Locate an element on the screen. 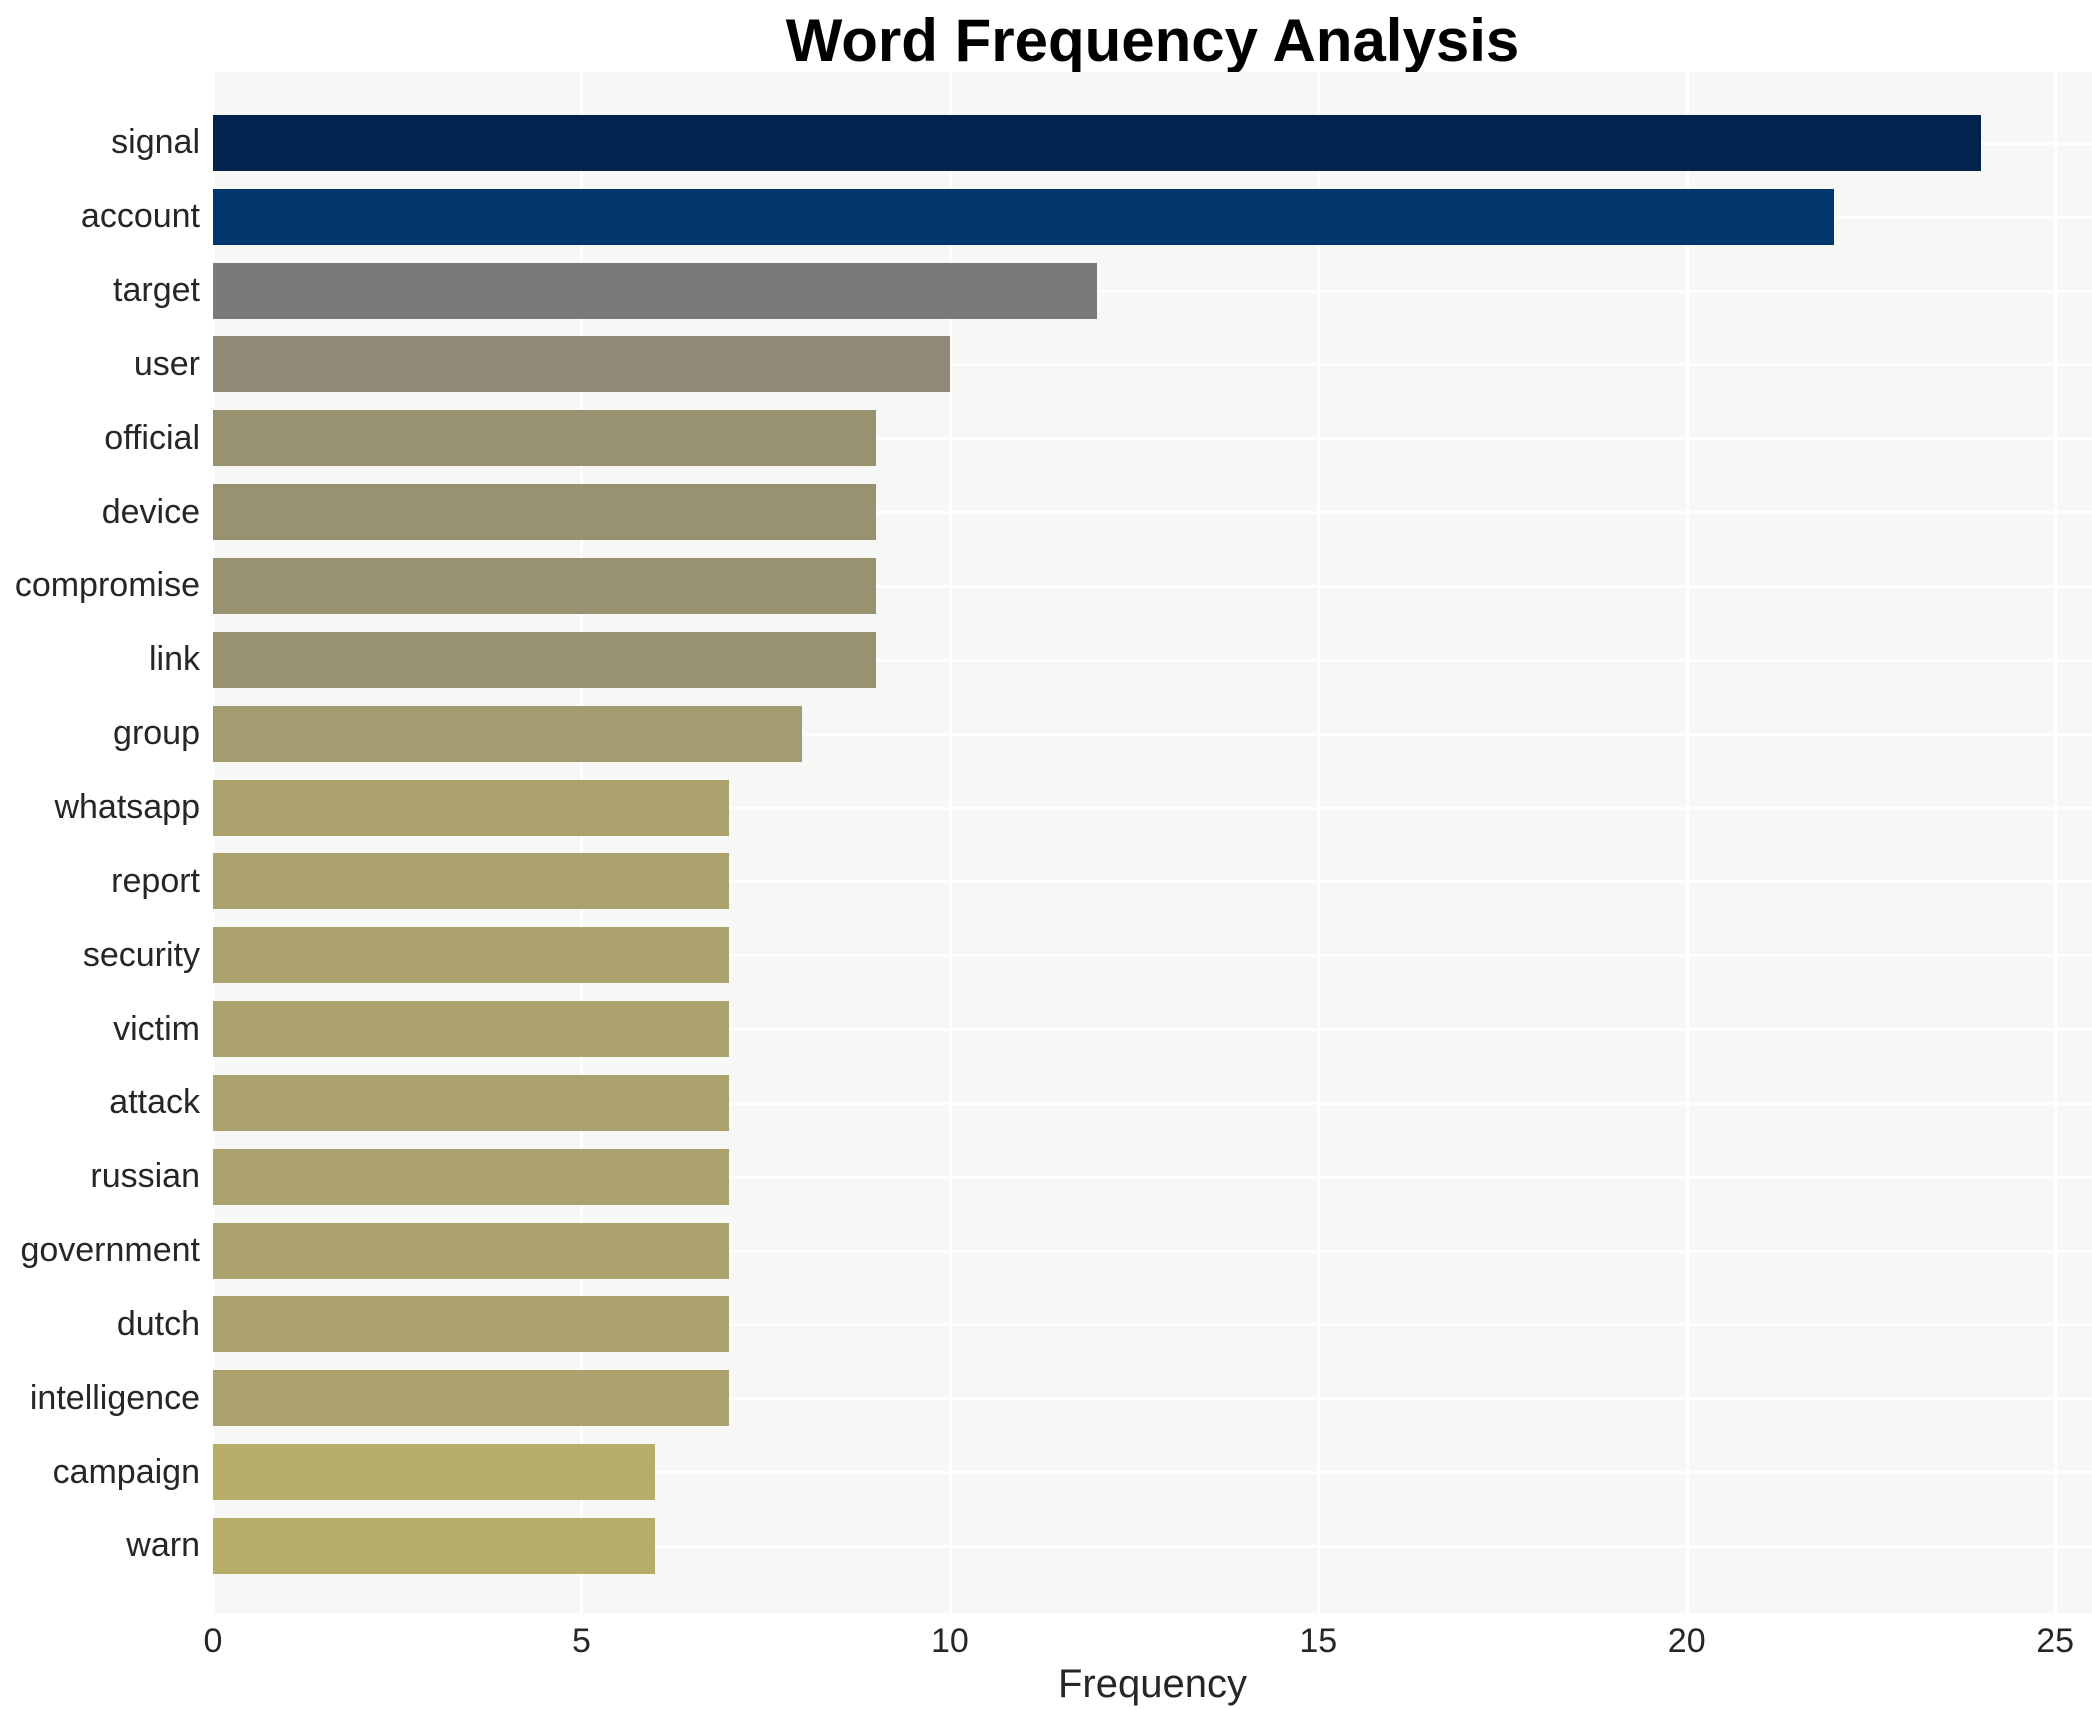  x-tick-label: 15 is located at coordinates (1318, 1641).